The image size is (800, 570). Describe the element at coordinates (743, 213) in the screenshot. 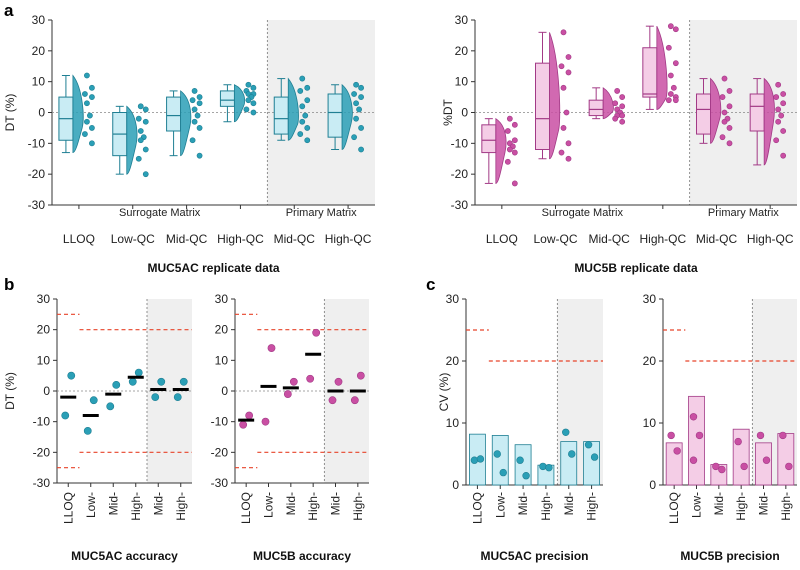

I see `group-label-primary: Primary Matrix` at that location.